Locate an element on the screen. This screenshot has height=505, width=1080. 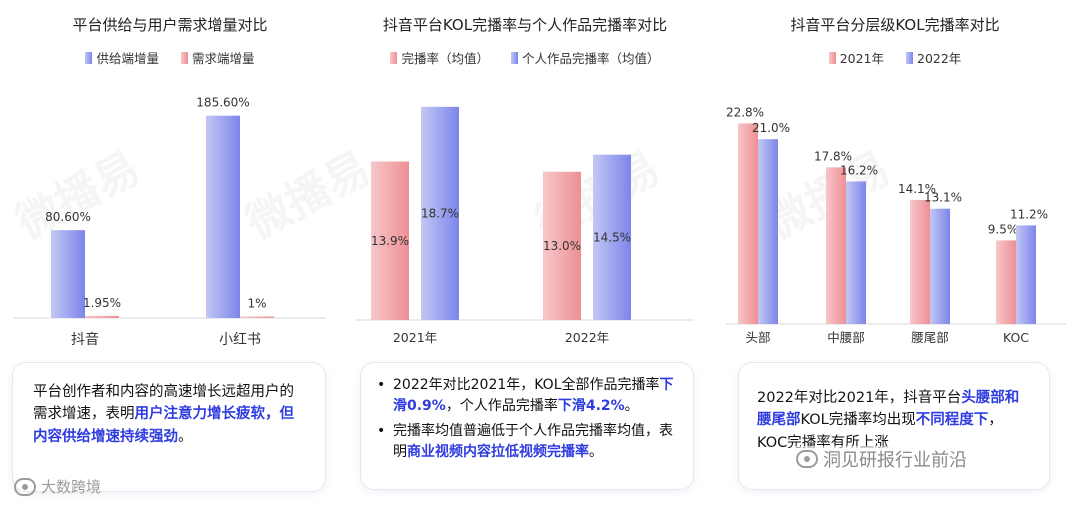
bar-chart-kol-completion: 13.9% 18.7% 2021年 13.0% 14.5% 2022年 is located at coordinates (525, 225).